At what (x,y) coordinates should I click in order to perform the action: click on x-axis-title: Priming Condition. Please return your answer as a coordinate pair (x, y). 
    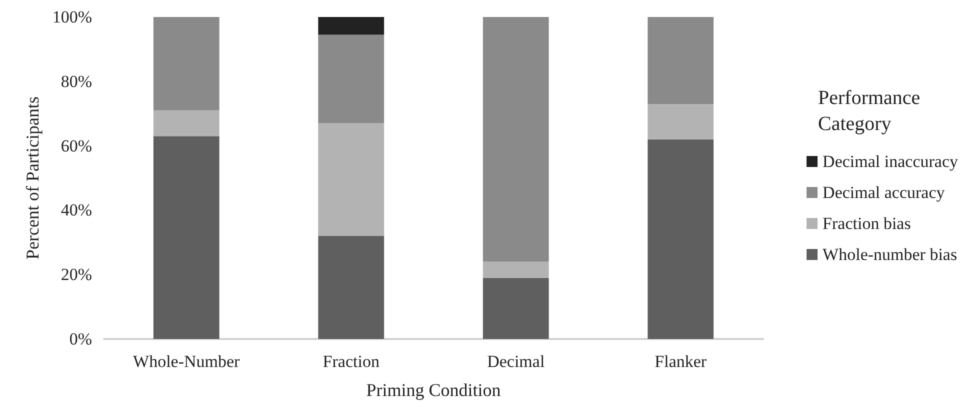
    Looking at the image, I should click on (433, 390).